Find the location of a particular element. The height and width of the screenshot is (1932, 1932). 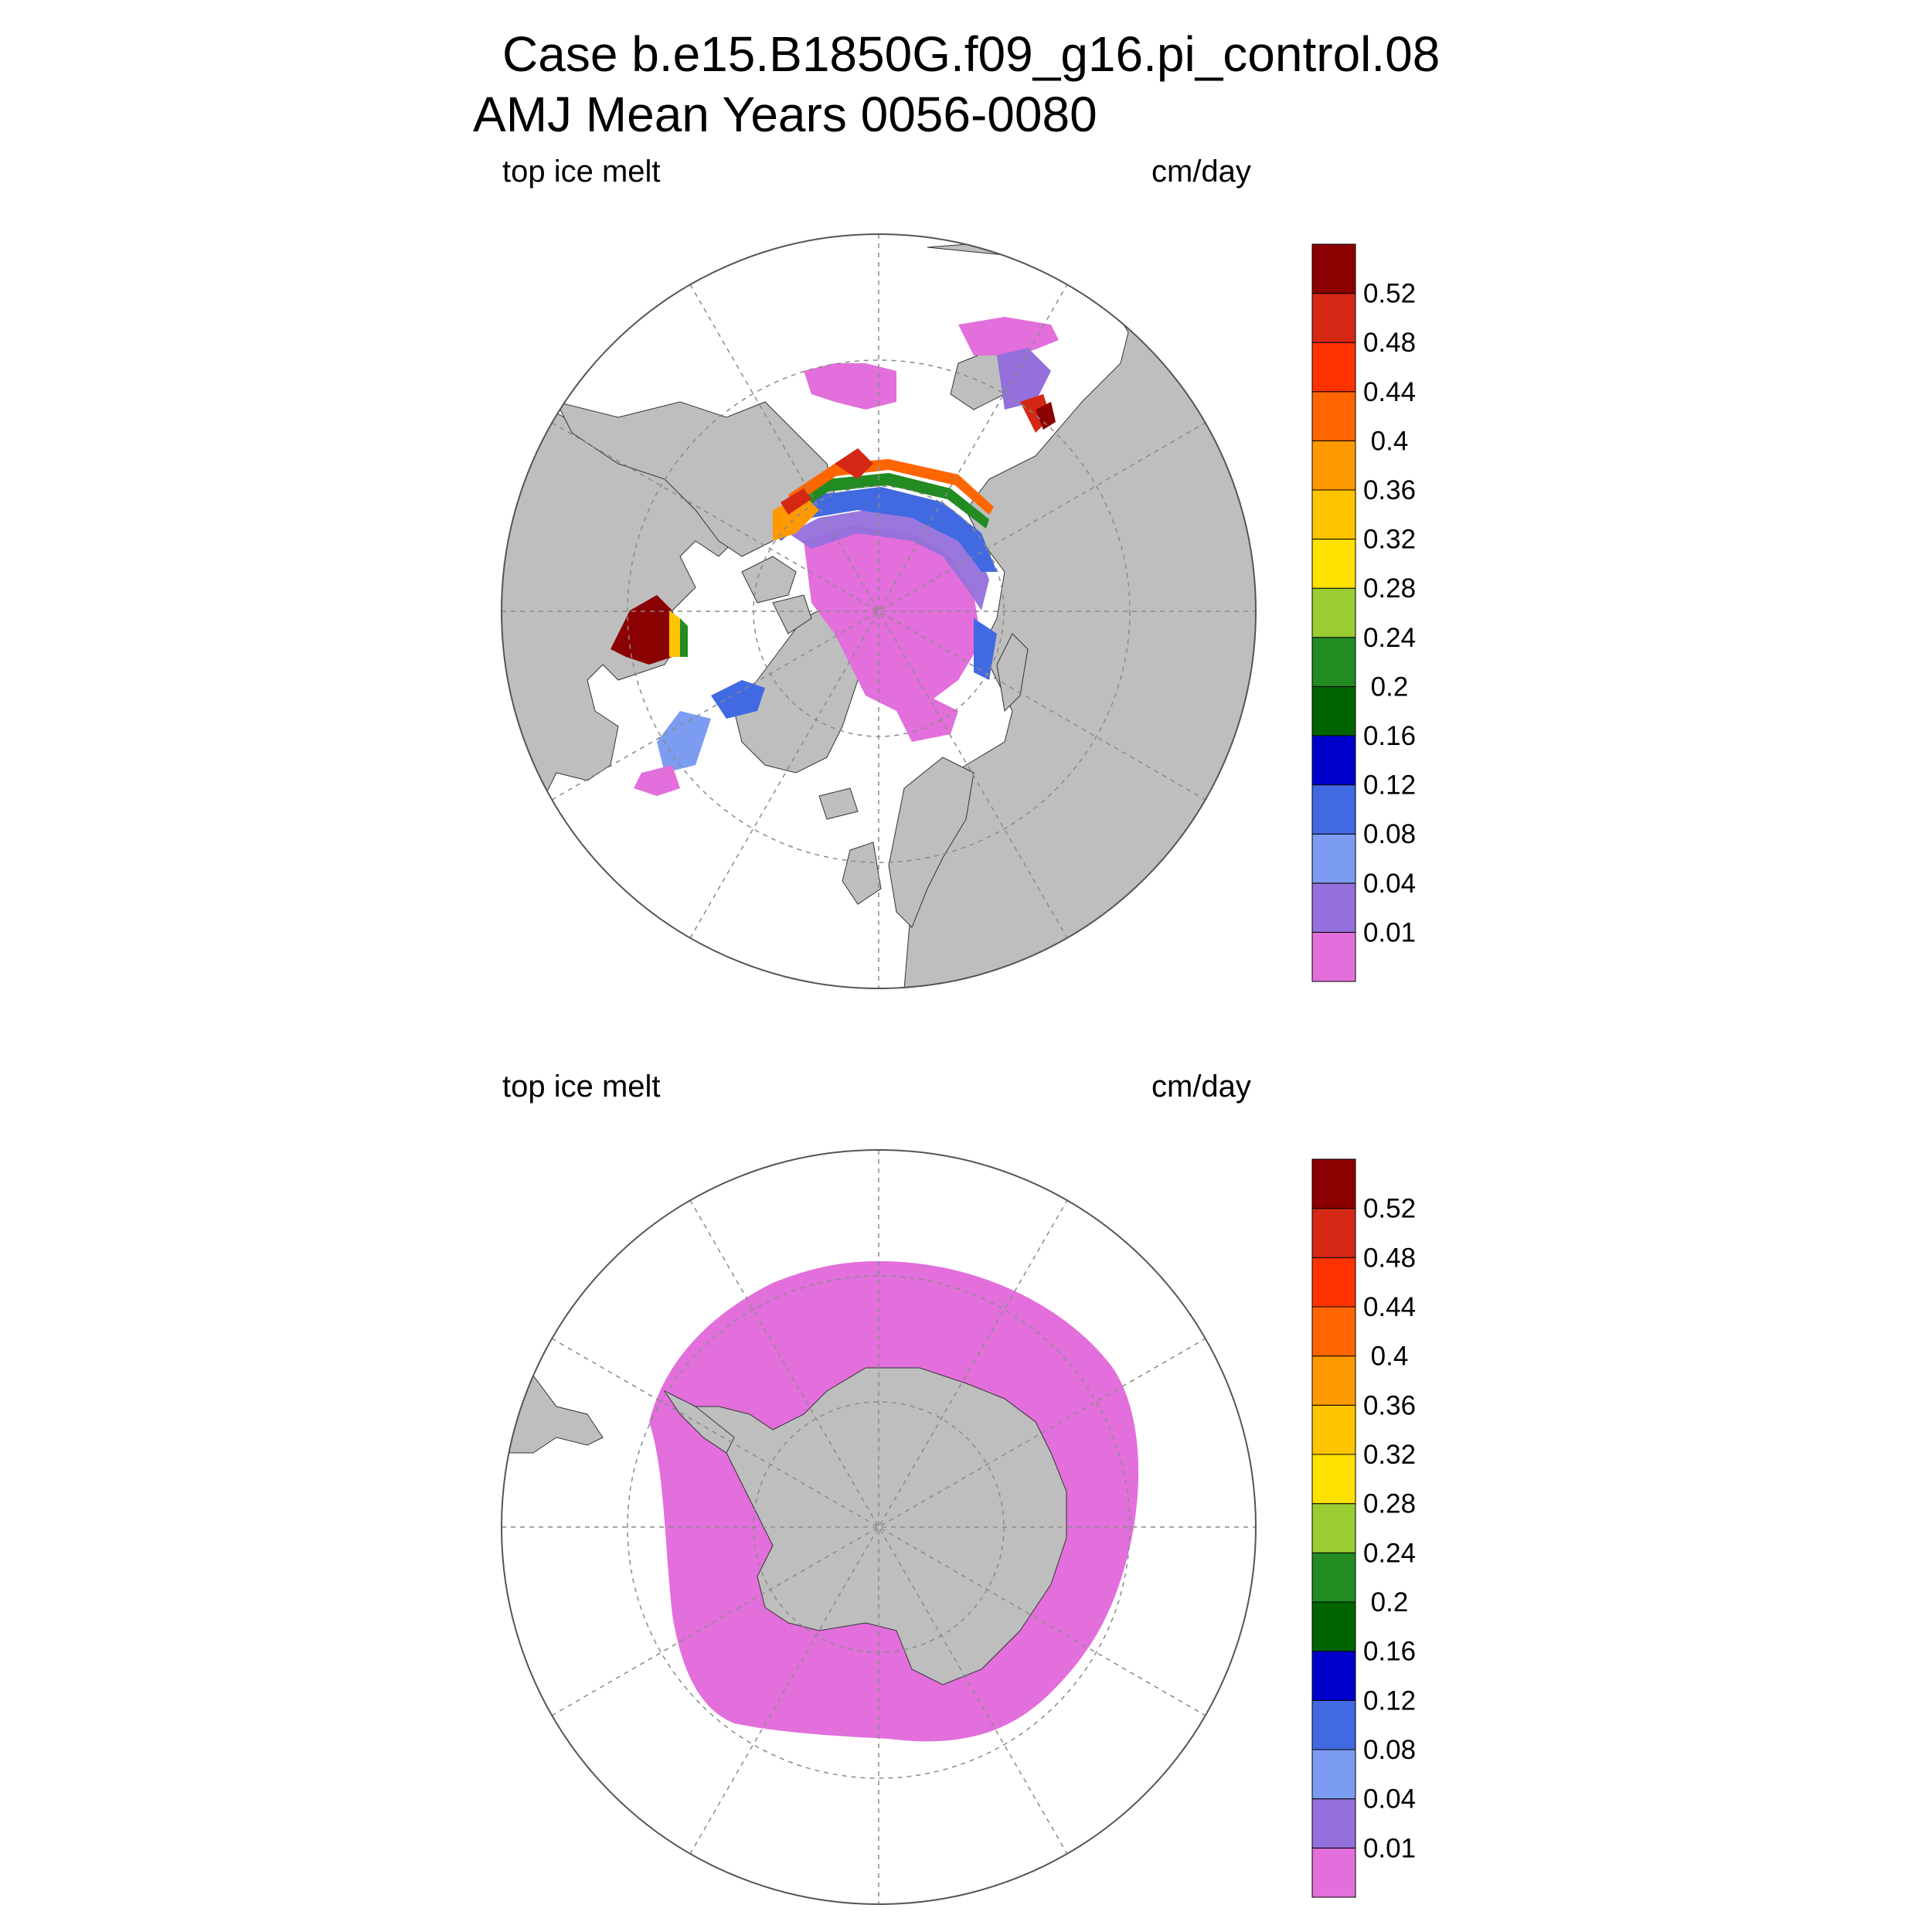

arctic-basin-melt-low is located at coordinates (889, 560).